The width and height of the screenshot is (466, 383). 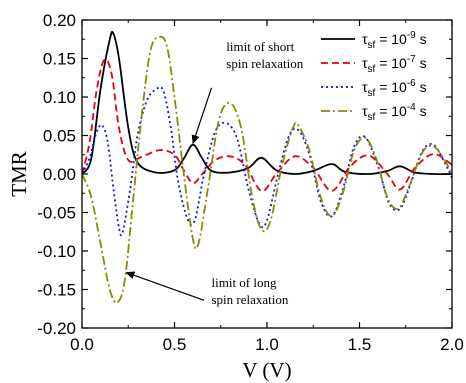 What do you see at coordinates (56, 290) in the screenshot?
I see `y-tick-label: -0.15` at bounding box center [56, 290].